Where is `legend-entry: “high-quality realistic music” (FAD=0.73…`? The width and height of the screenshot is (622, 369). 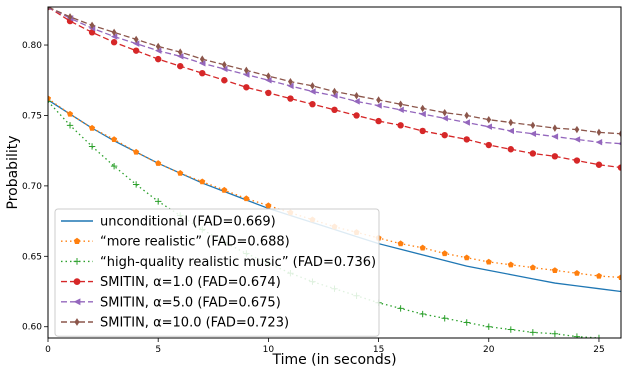
legend-entry: “high-quality realistic music” (FAD=0.73… is located at coordinates (218, 262).